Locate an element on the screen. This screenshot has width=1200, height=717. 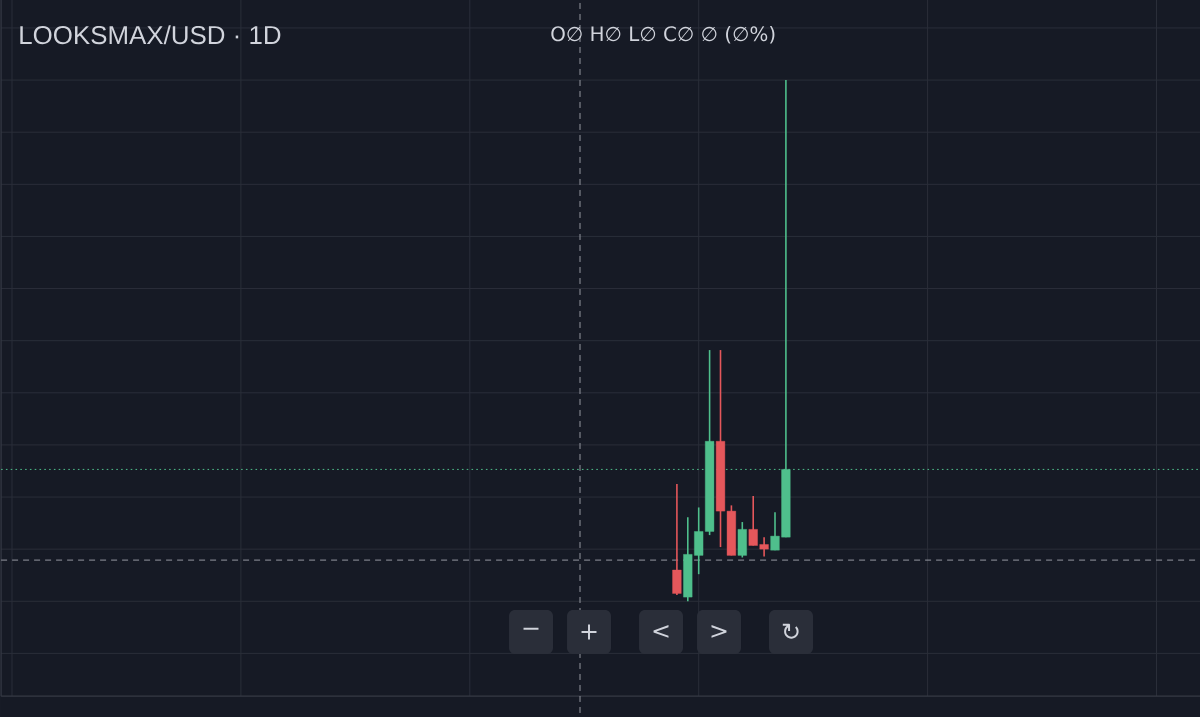
candlestick is located at coordinates (677, 539).